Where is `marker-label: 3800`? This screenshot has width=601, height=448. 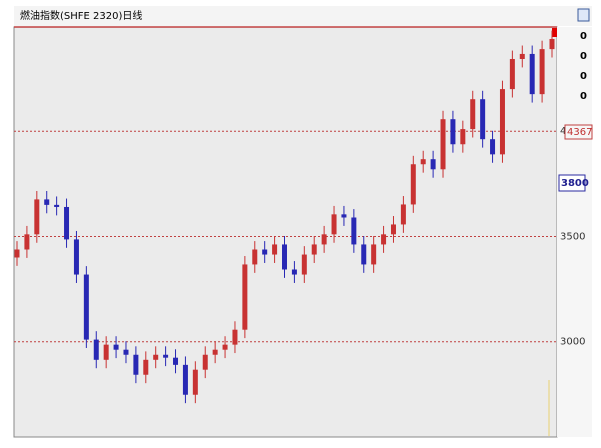 marker-label: 3800 is located at coordinates (575, 183).